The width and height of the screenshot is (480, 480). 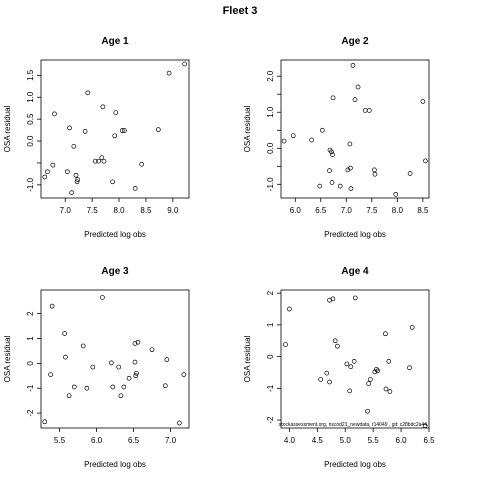 What do you see at coordinates (66, 210) in the screenshot?
I see `x-tick-label: 7.0` at bounding box center [66, 210].